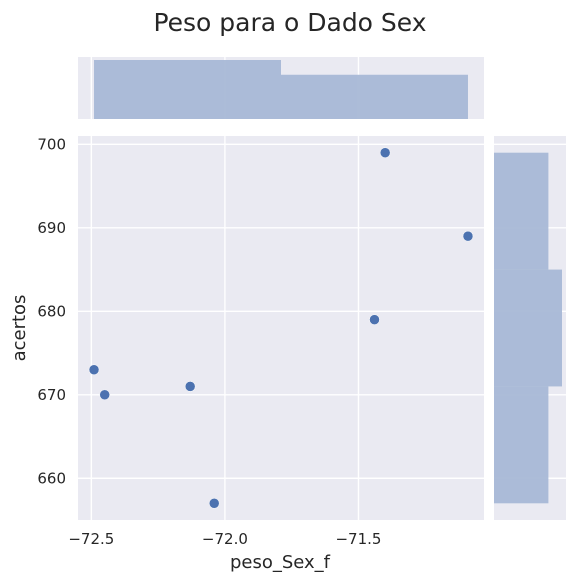  What do you see at coordinates (51, 228) in the screenshot?
I see `y-tick-label: 690` at bounding box center [51, 228].